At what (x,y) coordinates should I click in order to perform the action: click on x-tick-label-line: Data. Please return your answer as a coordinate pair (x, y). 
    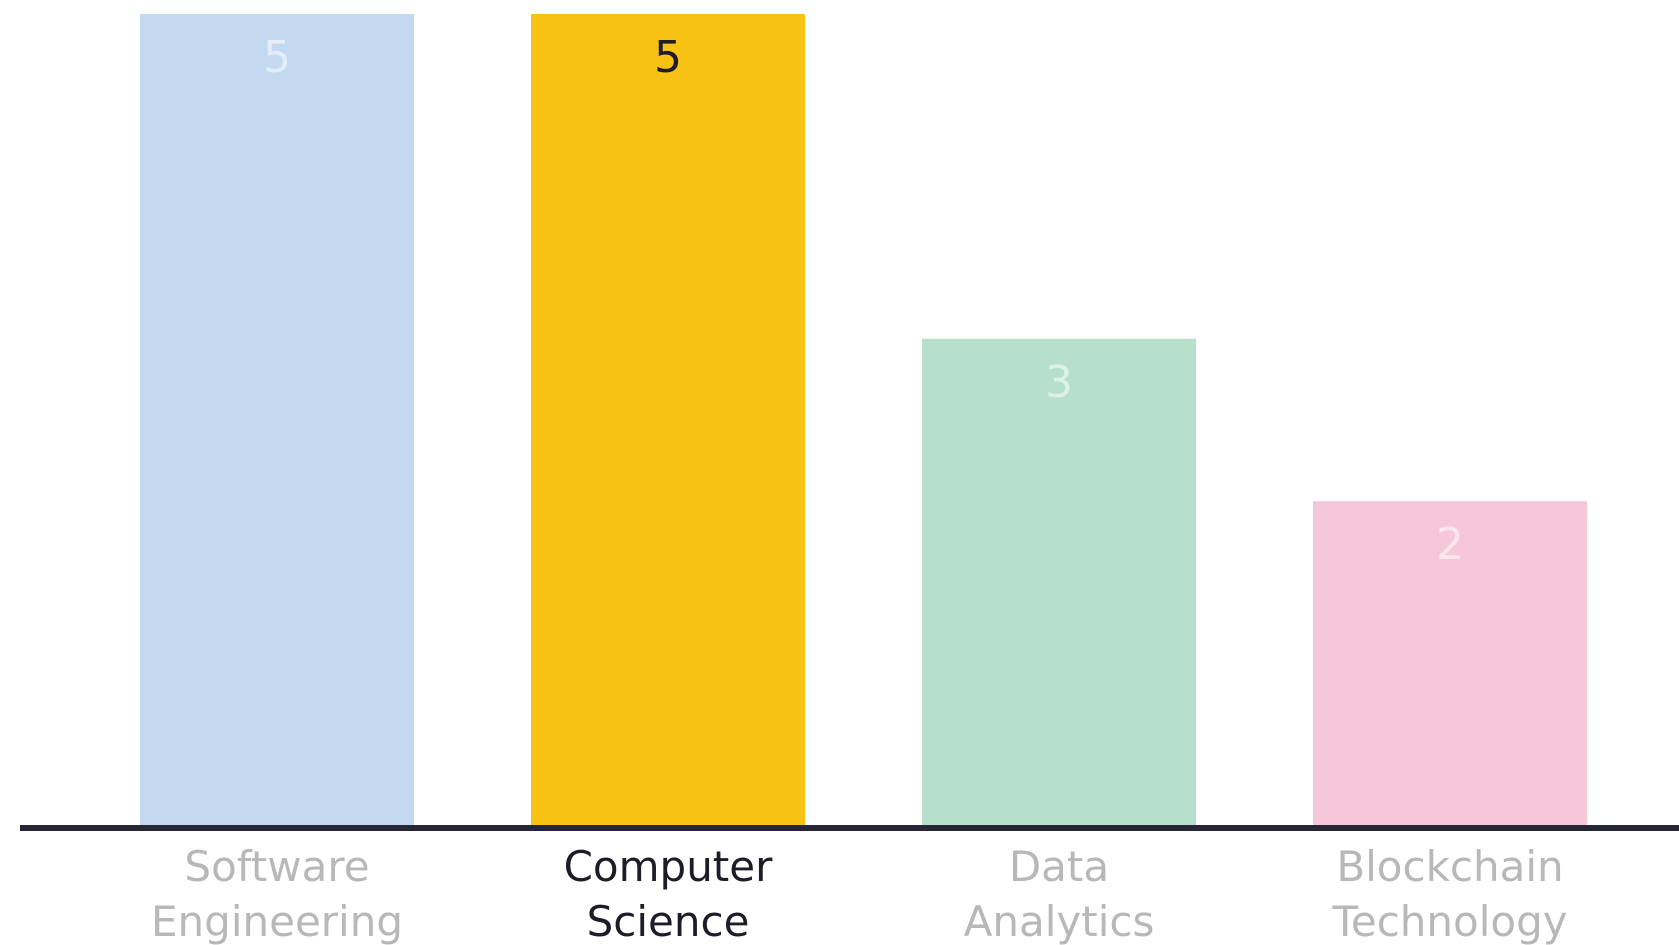
    Looking at the image, I should click on (1059, 866).